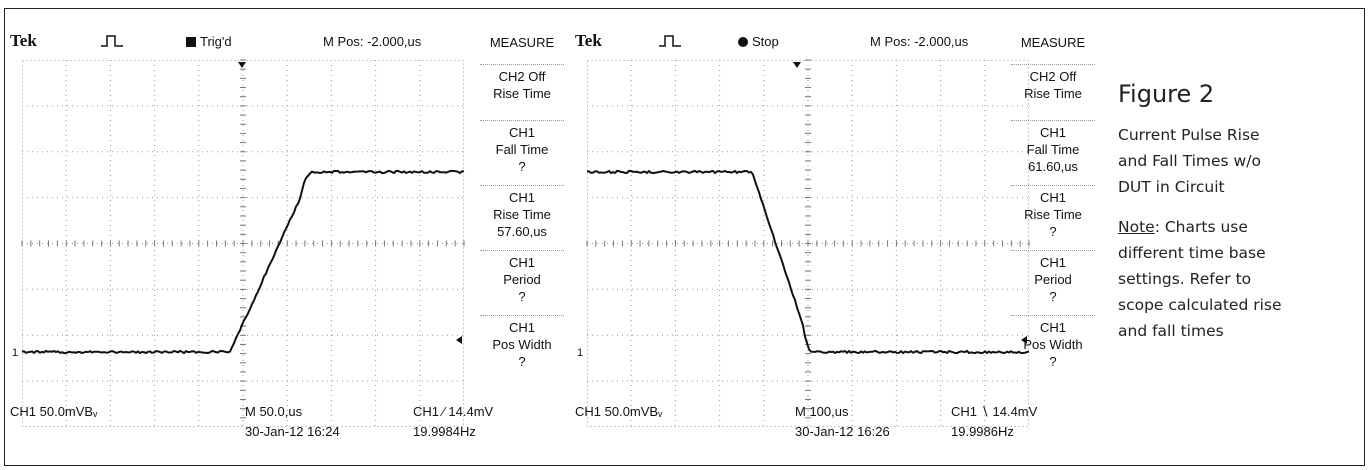  I want to click on caption-note-line: different time base, so click(1233, 253).